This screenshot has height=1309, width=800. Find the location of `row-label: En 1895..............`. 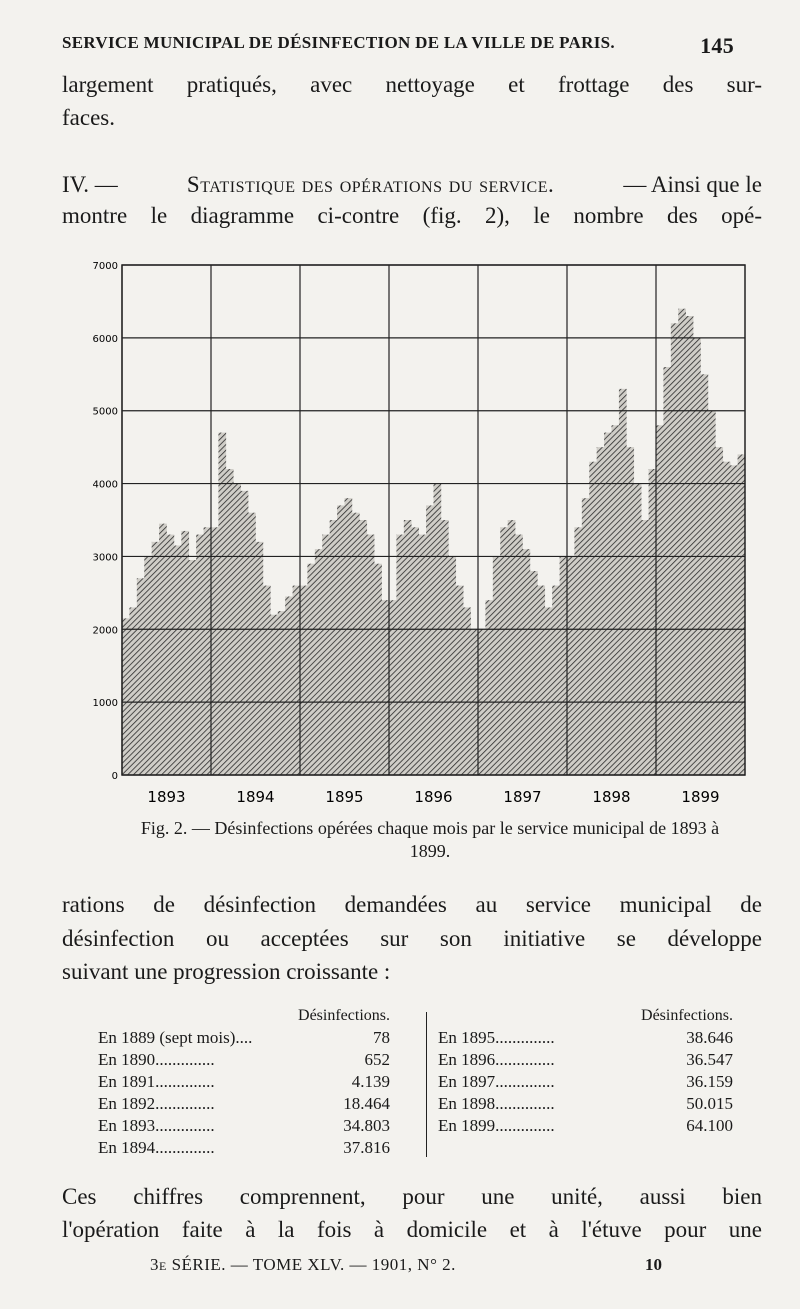

row-label: En 1895.............. is located at coordinates (496, 1037).